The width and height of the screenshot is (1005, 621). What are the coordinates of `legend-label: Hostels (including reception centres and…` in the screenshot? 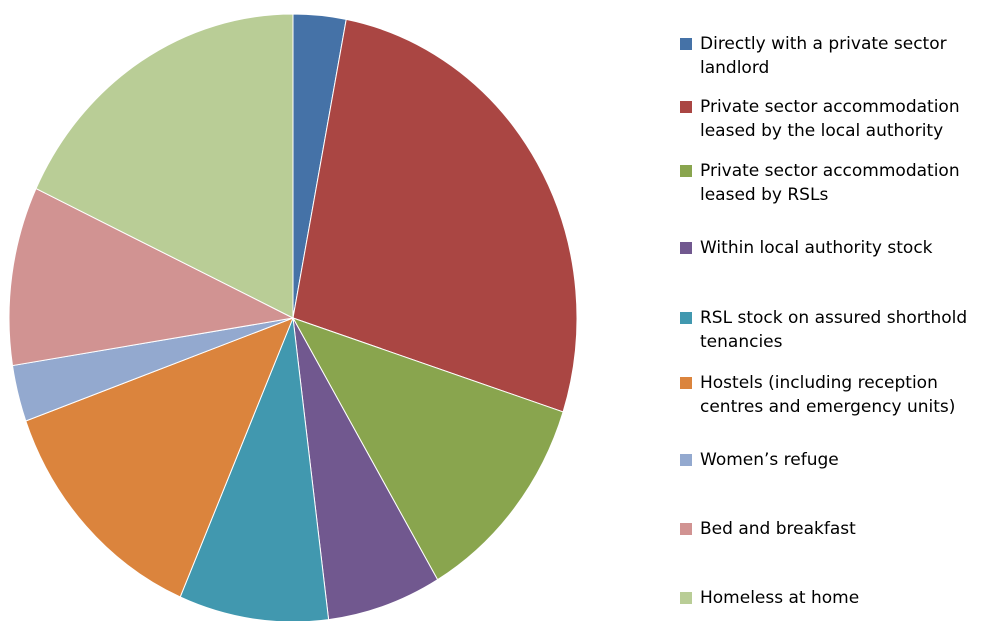 It's located at (828, 395).